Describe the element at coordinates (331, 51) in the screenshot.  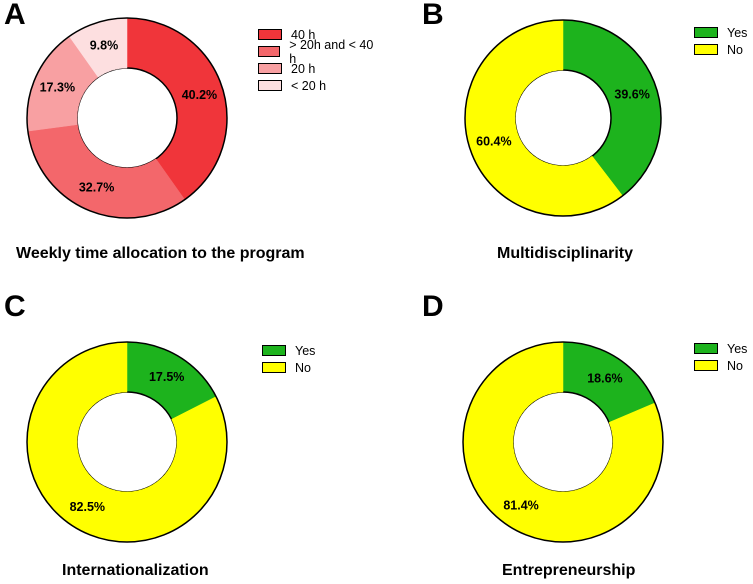
I see `legend-label: > 20h and < 40 h` at that location.